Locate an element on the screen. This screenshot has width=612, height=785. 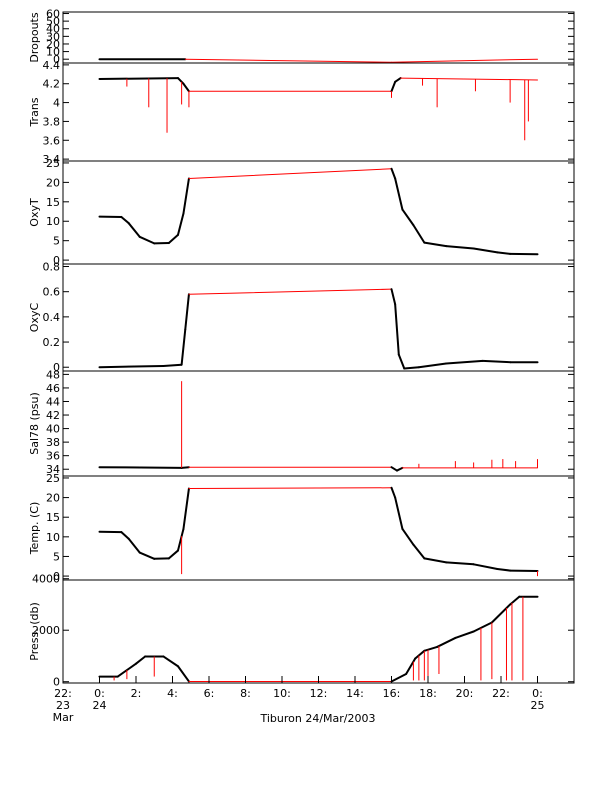
y-tick-label: 4.4 is located at coordinates (52, 65).